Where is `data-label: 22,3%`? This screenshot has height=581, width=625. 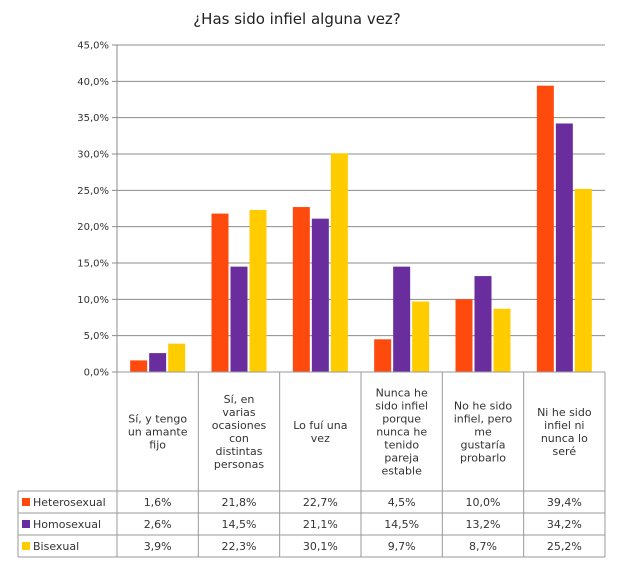
data-label: 22,3% is located at coordinates (239, 546).